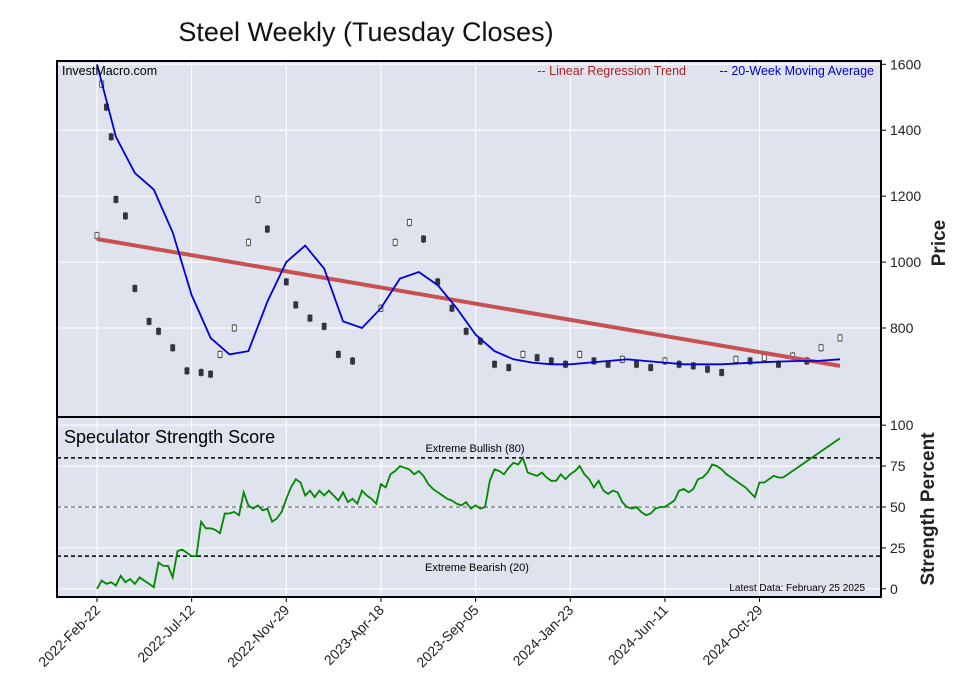  What do you see at coordinates (365, 32) in the screenshot?
I see `chart-title: Steel Weekly (Tuesday Closes)` at bounding box center [365, 32].